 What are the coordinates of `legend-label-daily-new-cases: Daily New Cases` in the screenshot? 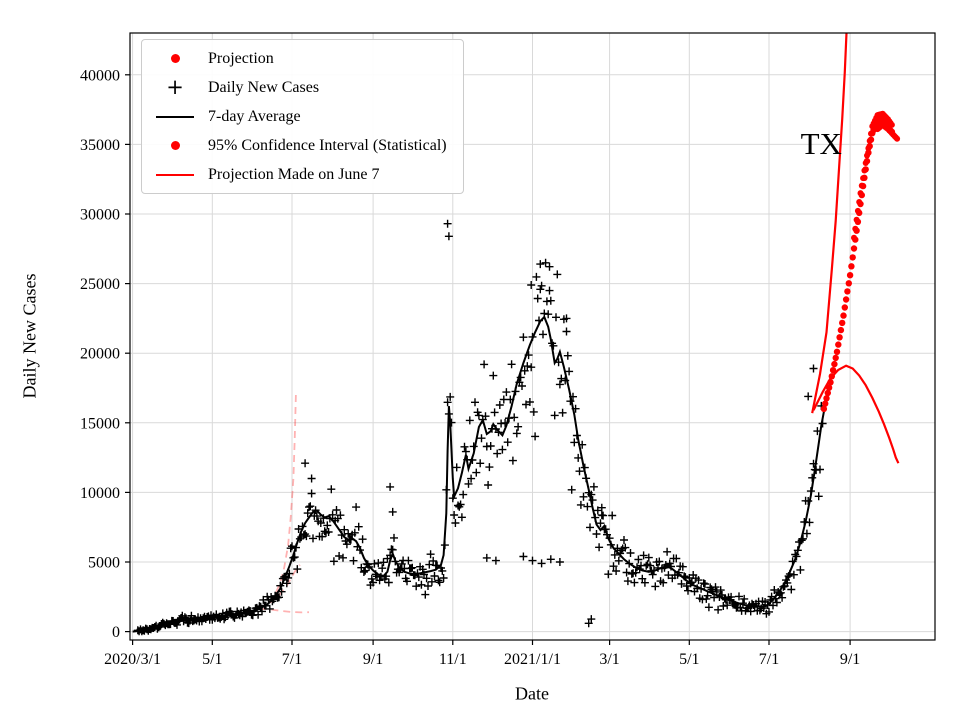 It's located at (264, 87).